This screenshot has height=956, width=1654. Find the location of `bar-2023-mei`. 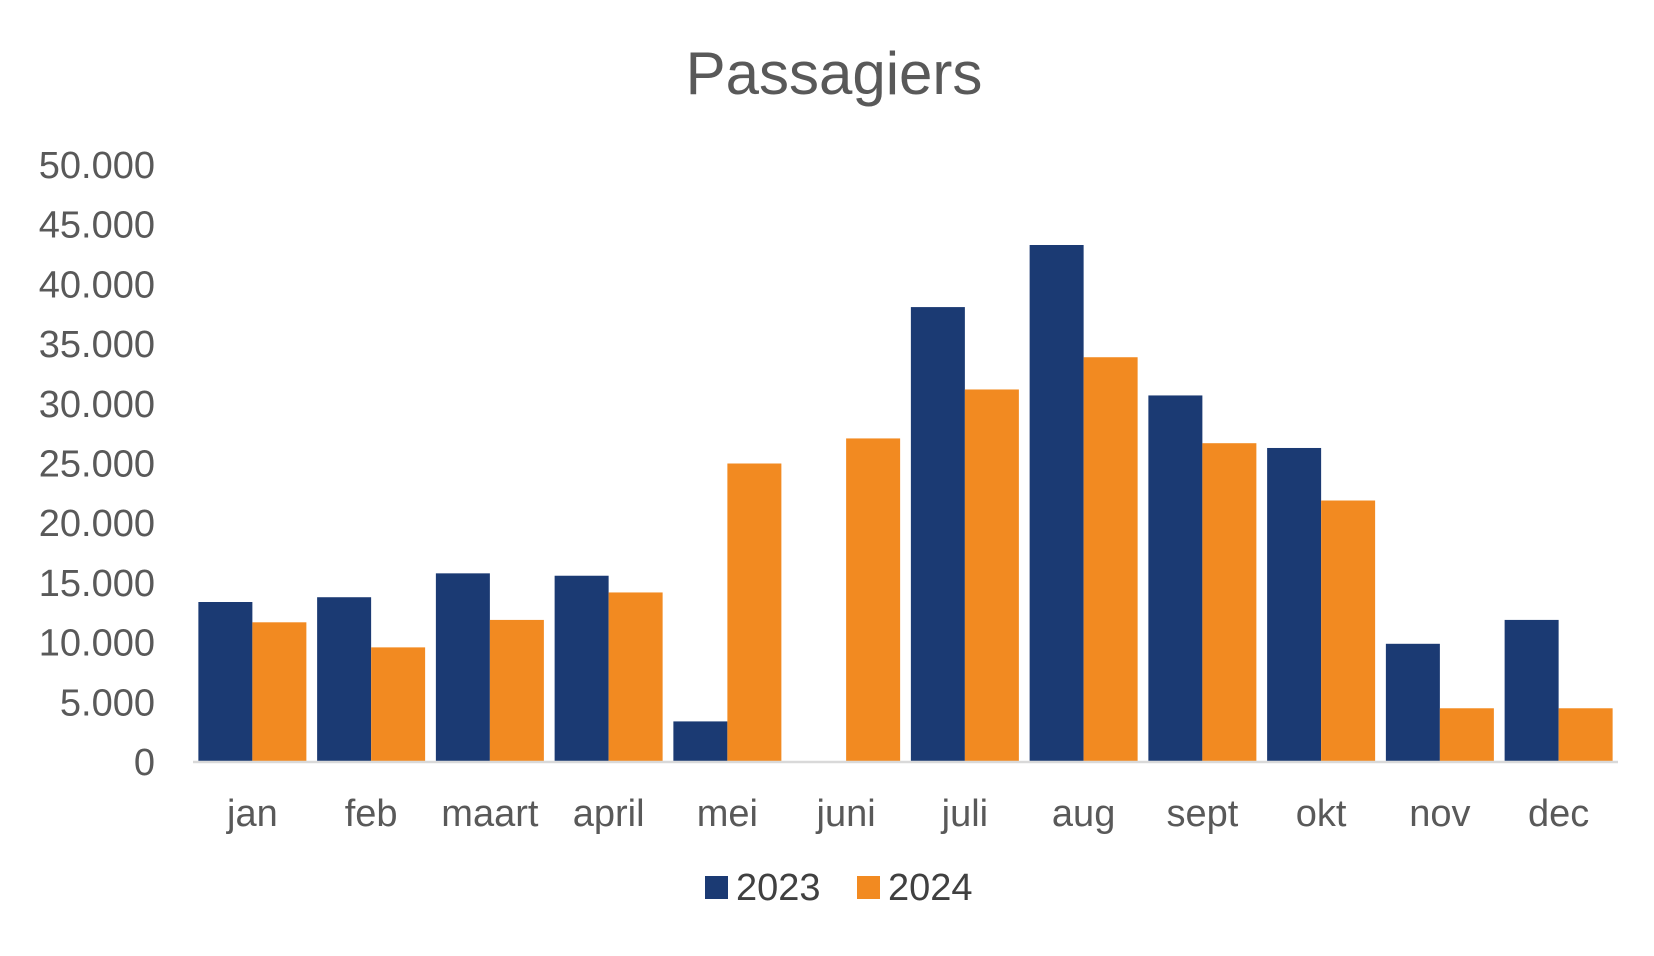

bar-2023-mei is located at coordinates (700, 741).